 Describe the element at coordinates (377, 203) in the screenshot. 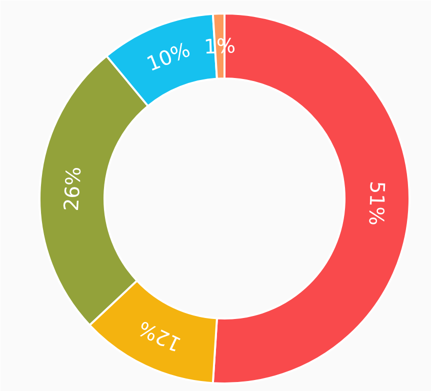

I see `data-label: 51%` at that location.